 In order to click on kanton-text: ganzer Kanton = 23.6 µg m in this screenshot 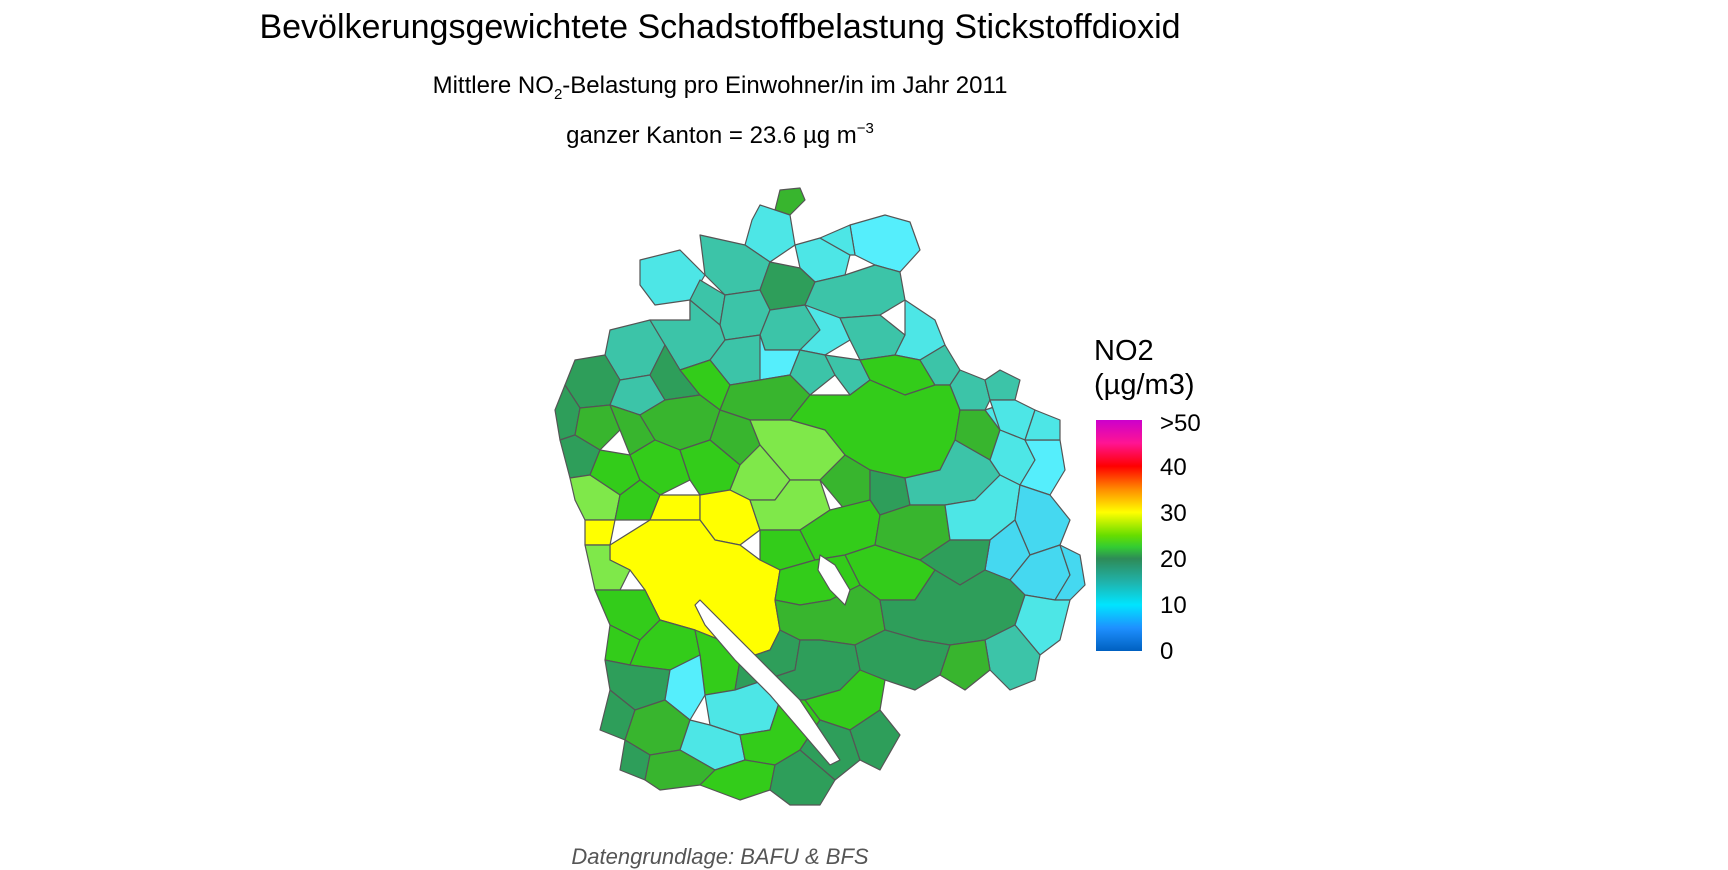, I will do `click(711, 135)`.